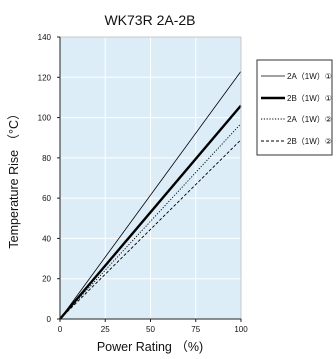 This screenshot has height=359, width=336. What do you see at coordinates (195, 329) in the screenshot?
I see `x-tick-label: 75` at bounding box center [195, 329].